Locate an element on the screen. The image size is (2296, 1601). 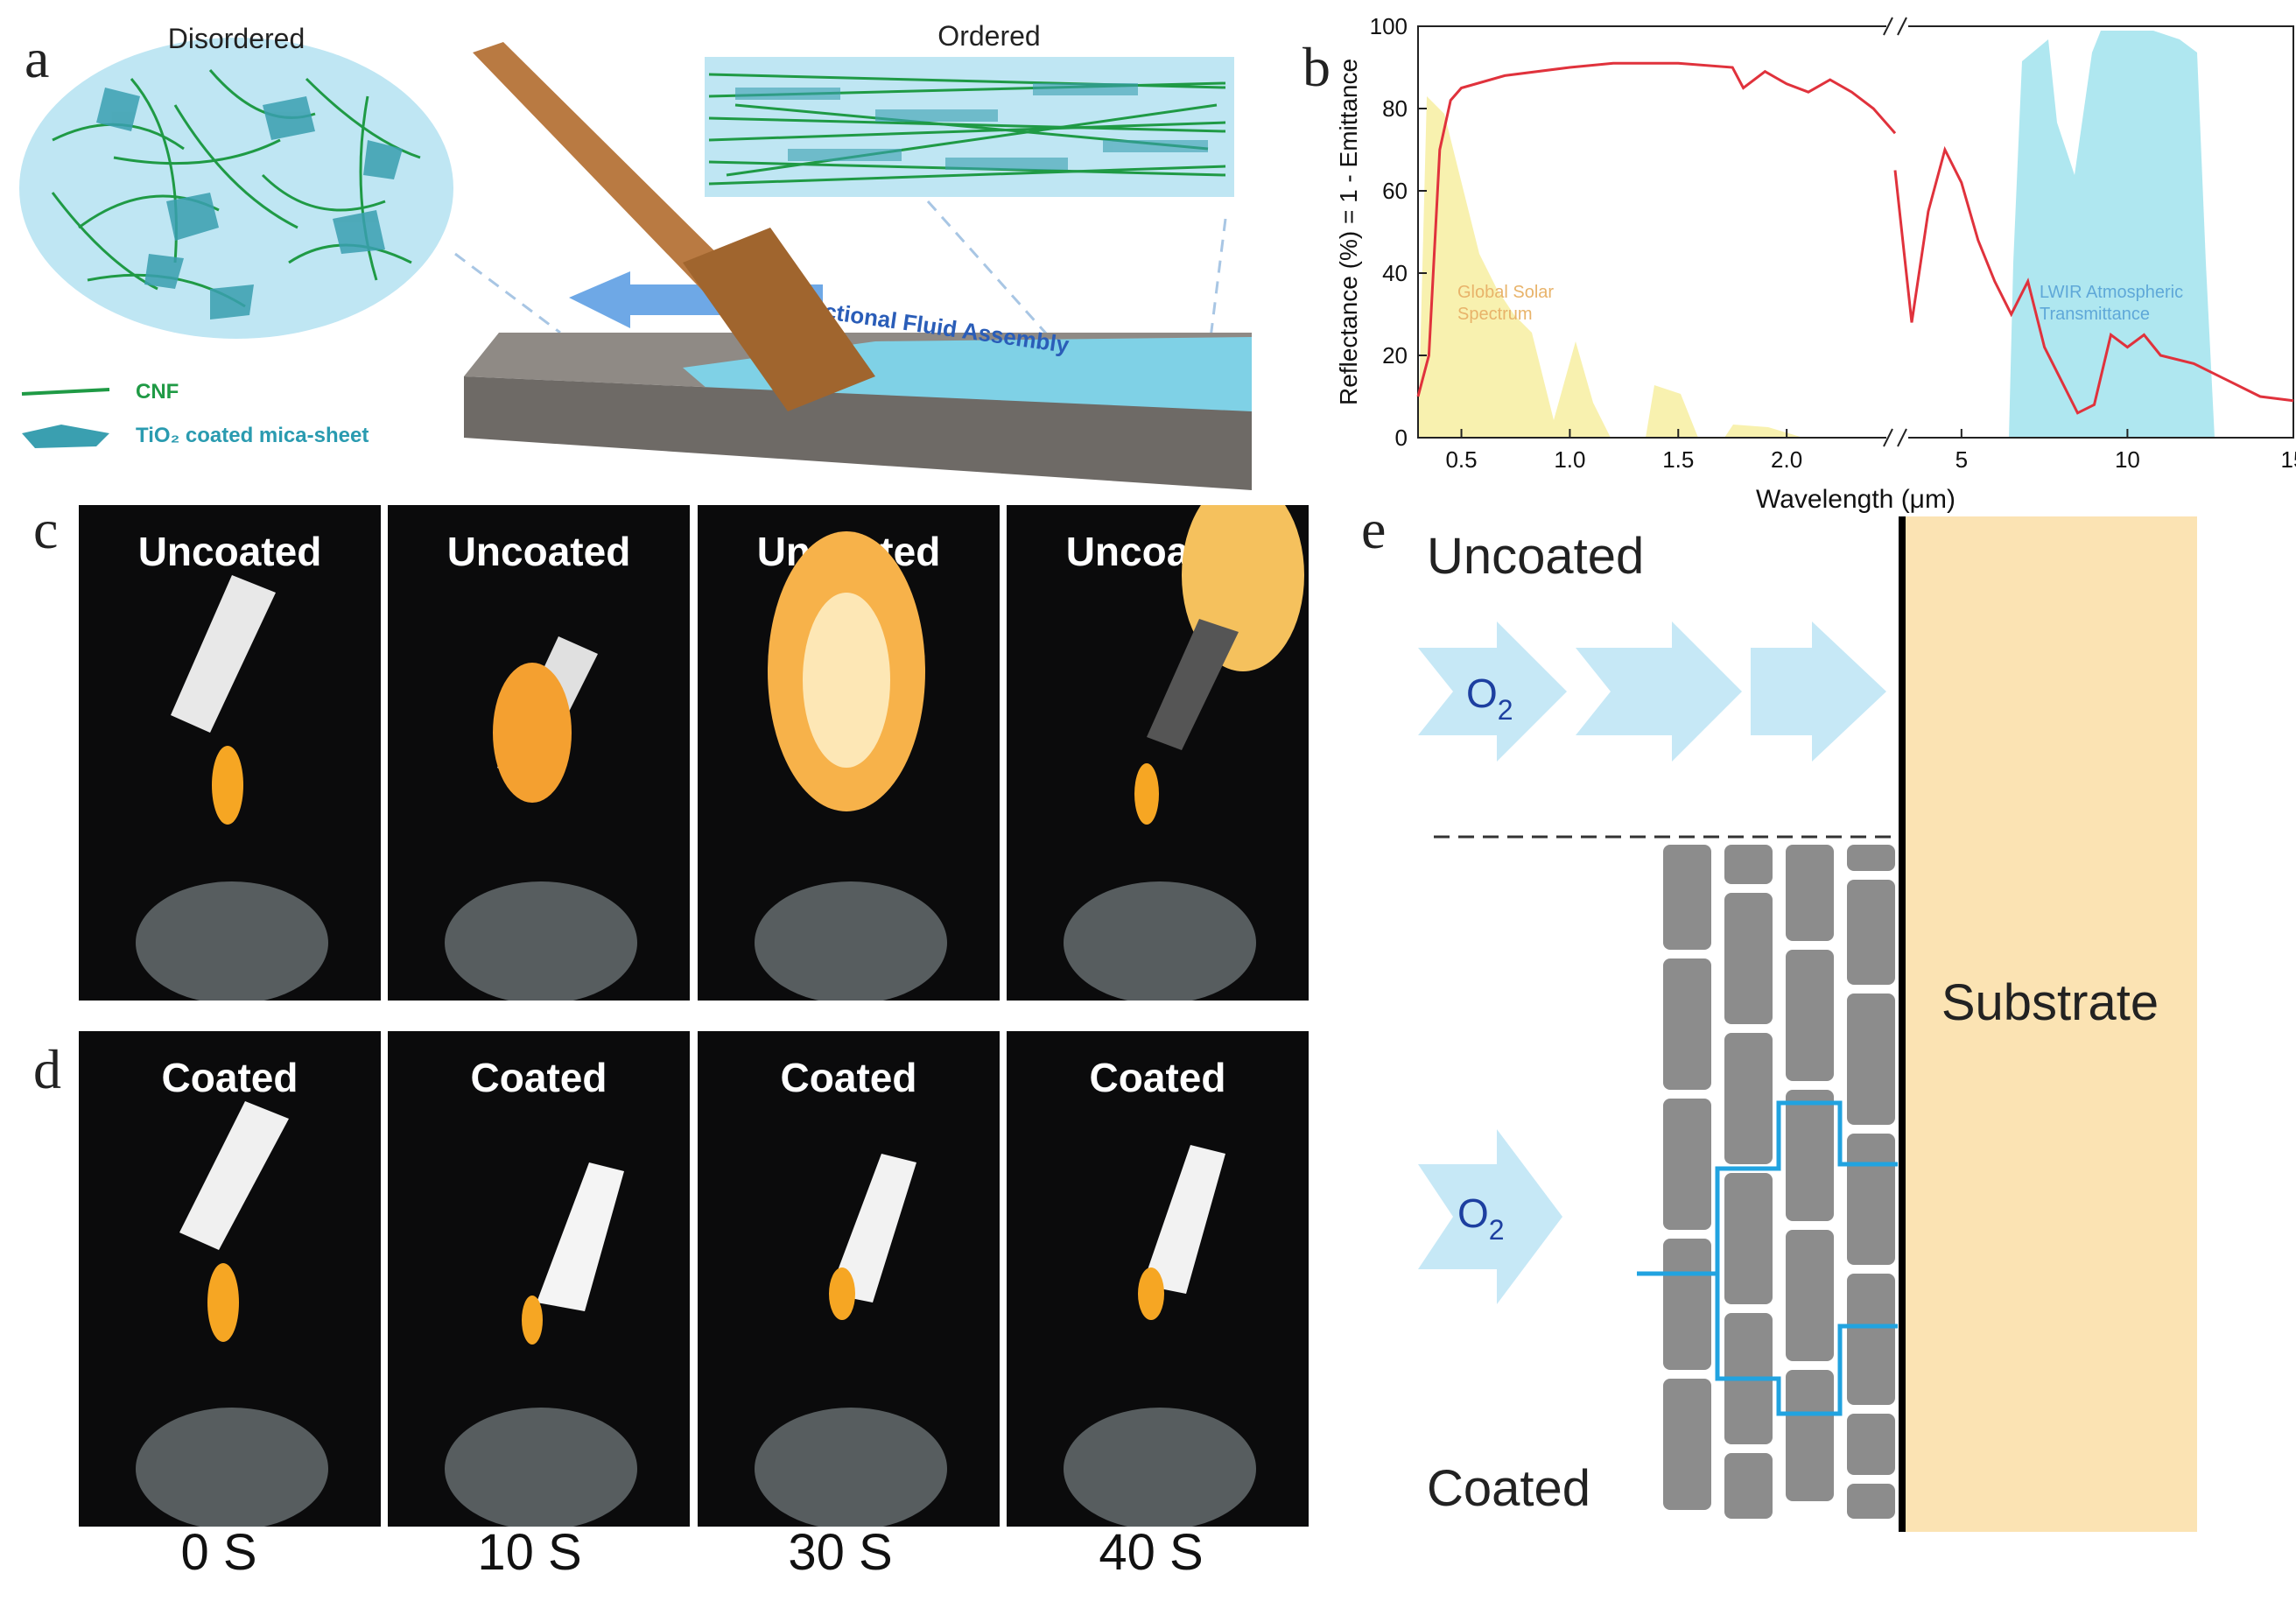
solar-label-line1: Global Solar is located at coordinates (1506, 293).